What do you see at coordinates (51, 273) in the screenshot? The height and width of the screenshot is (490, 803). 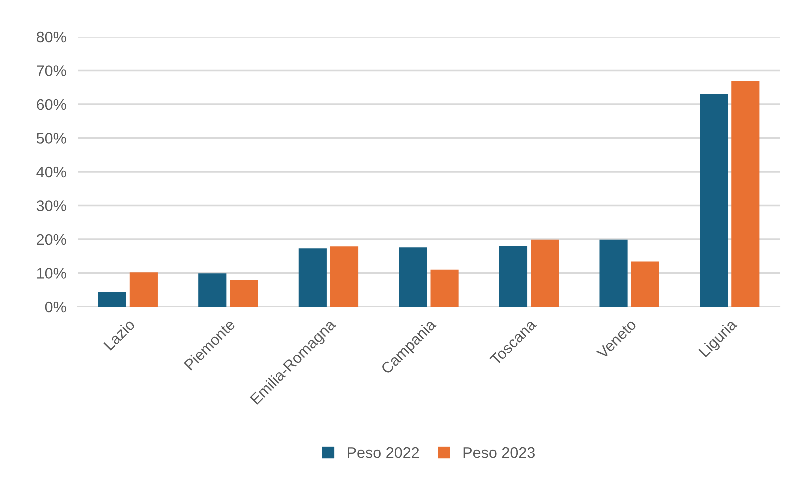 I see `y-tick-label: 10%` at bounding box center [51, 273].